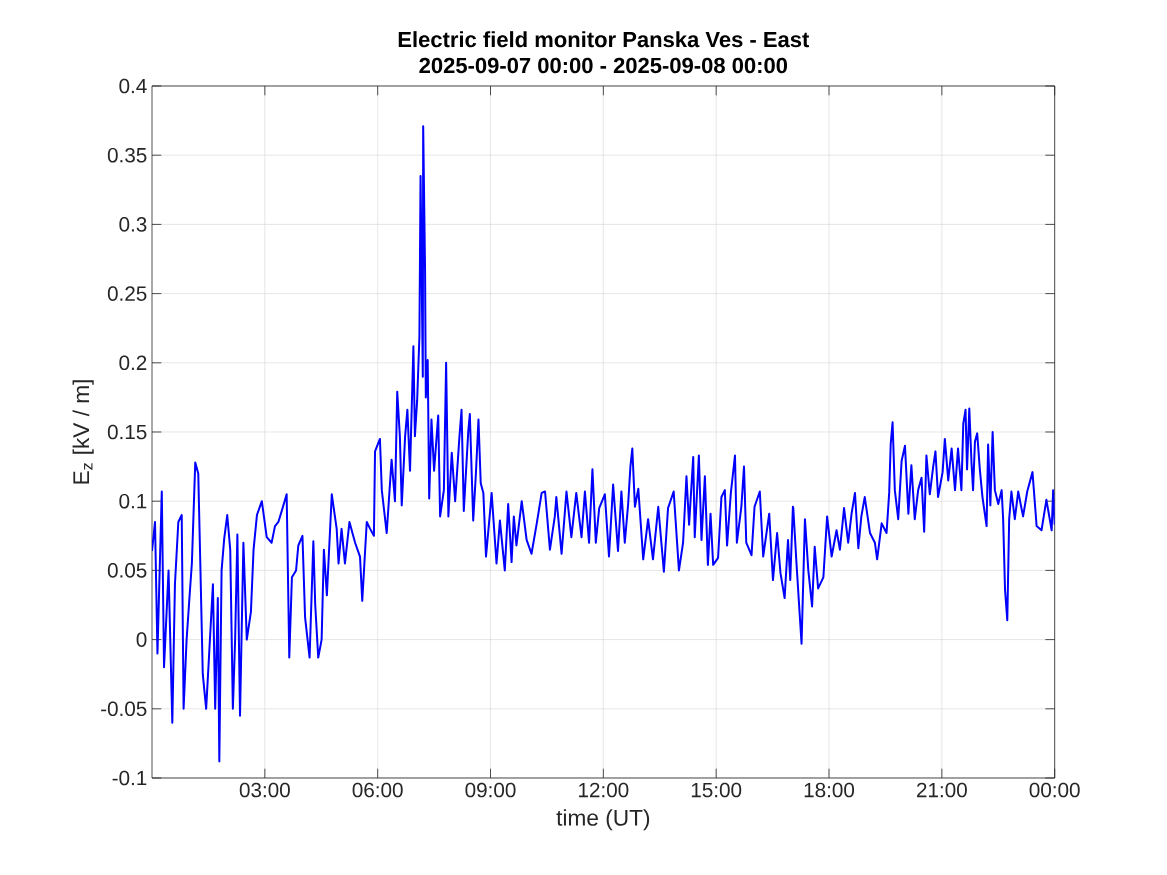 This screenshot has height=875, width=1167. I want to click on chart-title: Electric field monitor Panska Ves - East, so click(604, 39).